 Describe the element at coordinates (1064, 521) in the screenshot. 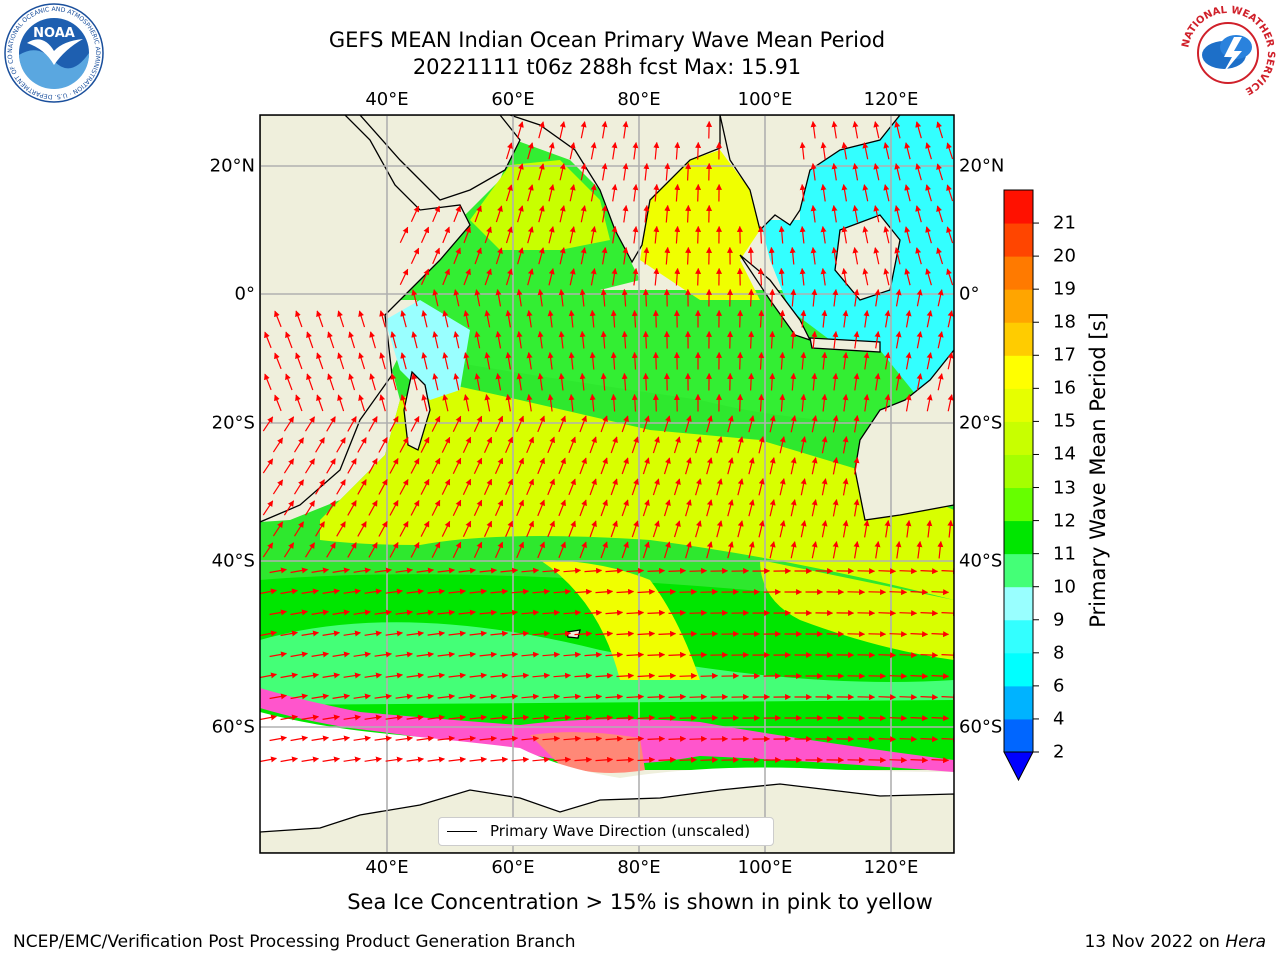

I see `colorbar-tick-label: 12` at that location.